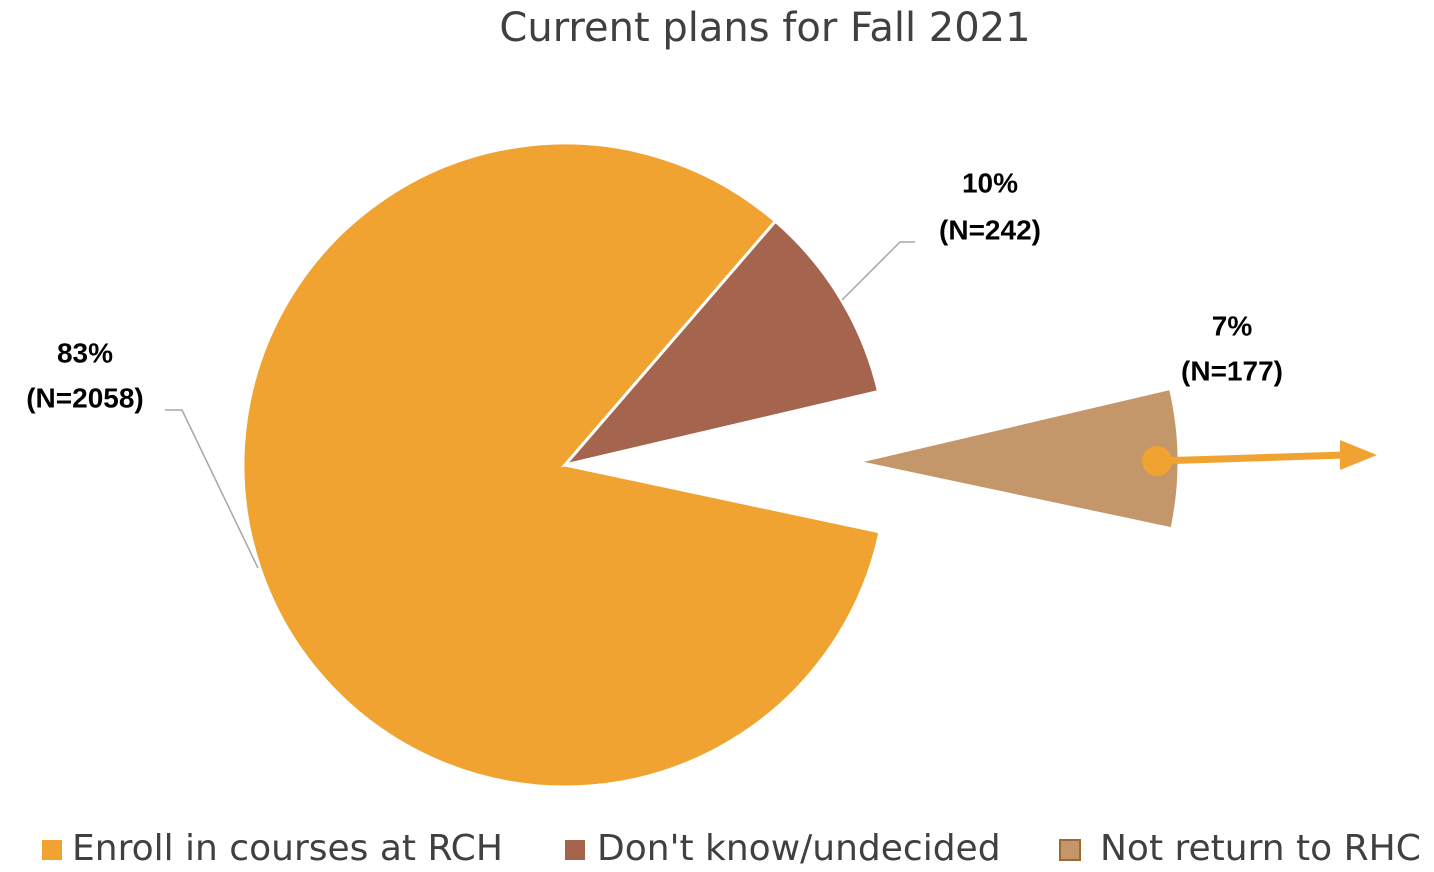 Image resolution: width=1434 pixels, height=872 pixels. I want to click on data-label: 10%, so click(990, 182).